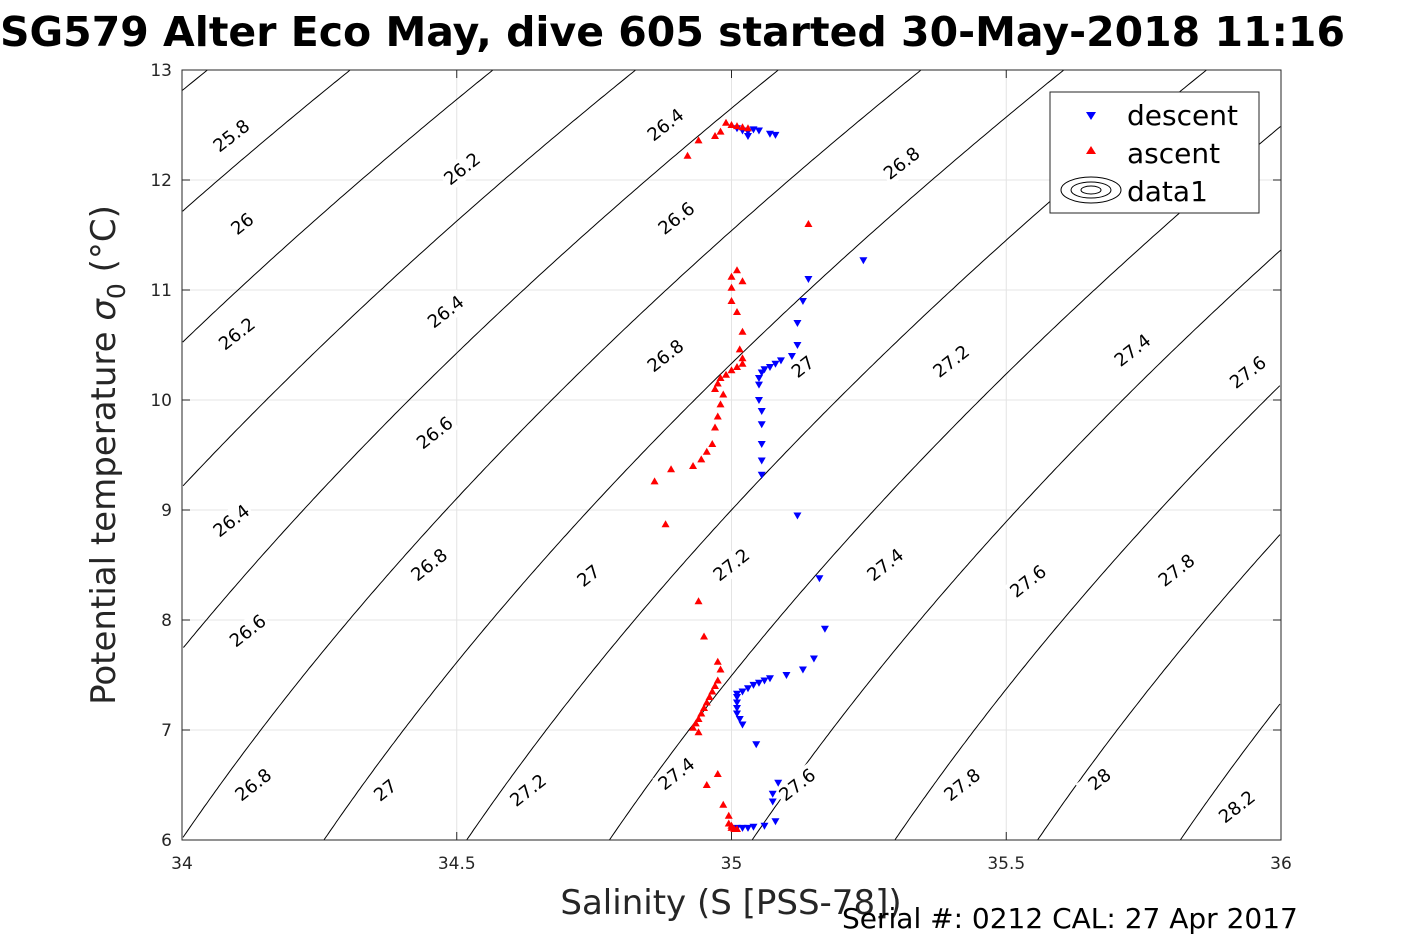 This screenshot has width=1417, height=945. I want to click on y-axis-label-unit: (°C), so click(104, 244).